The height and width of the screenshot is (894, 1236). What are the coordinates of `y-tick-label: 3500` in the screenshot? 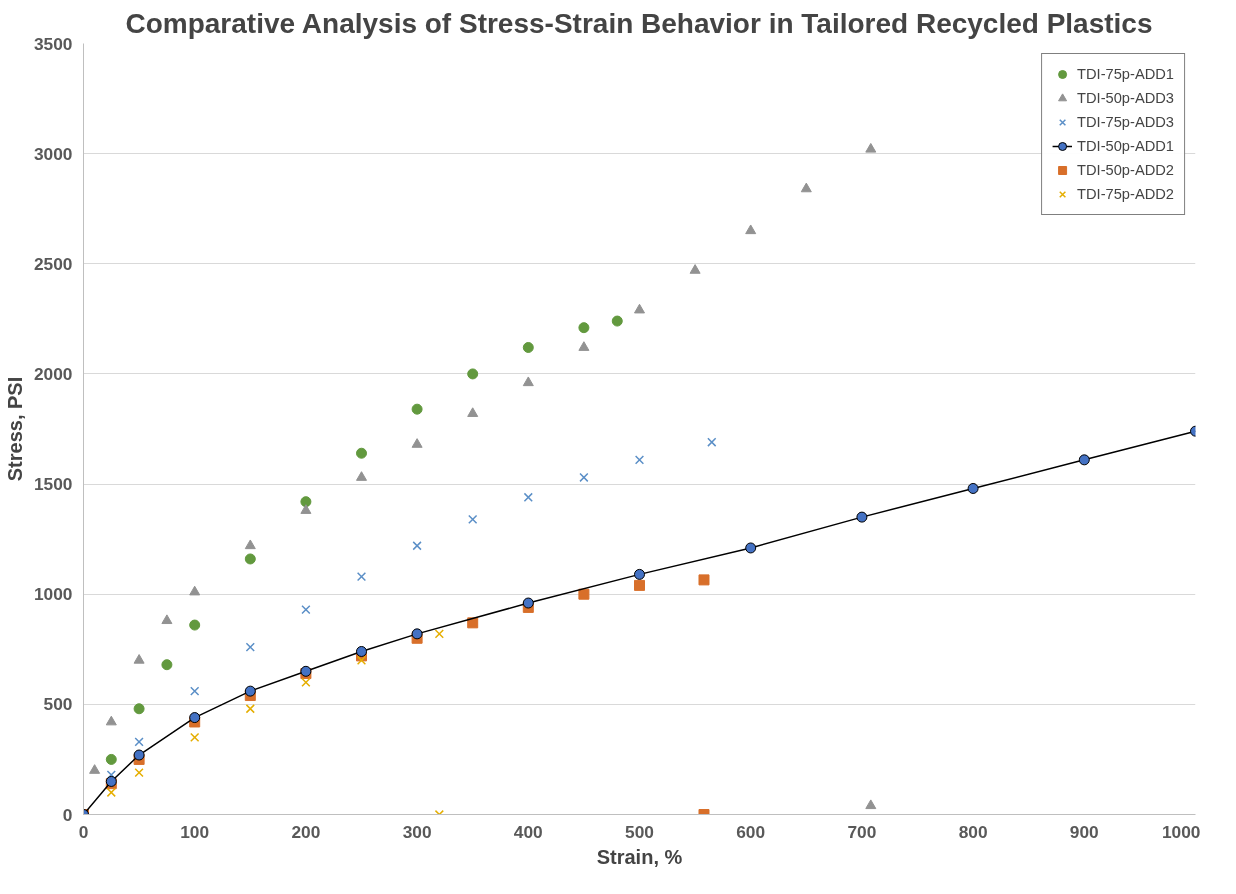 It's located at (53, 43).